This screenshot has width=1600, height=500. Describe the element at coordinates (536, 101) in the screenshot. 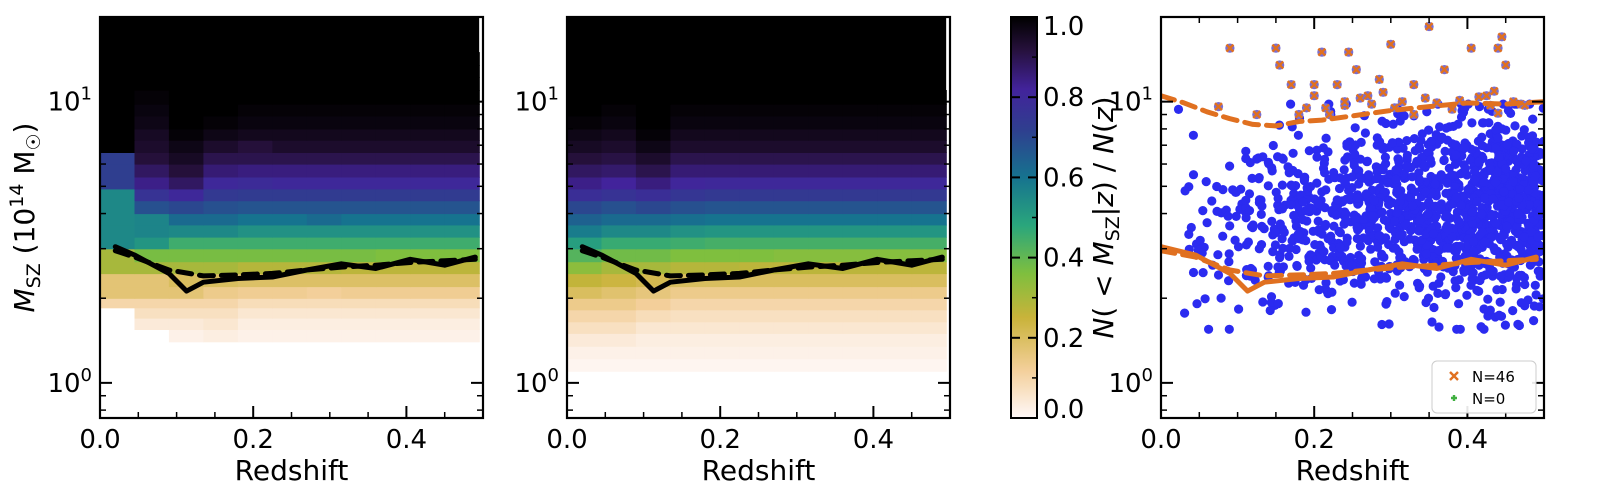

I see `y-tick-label: 10¹` at that location.